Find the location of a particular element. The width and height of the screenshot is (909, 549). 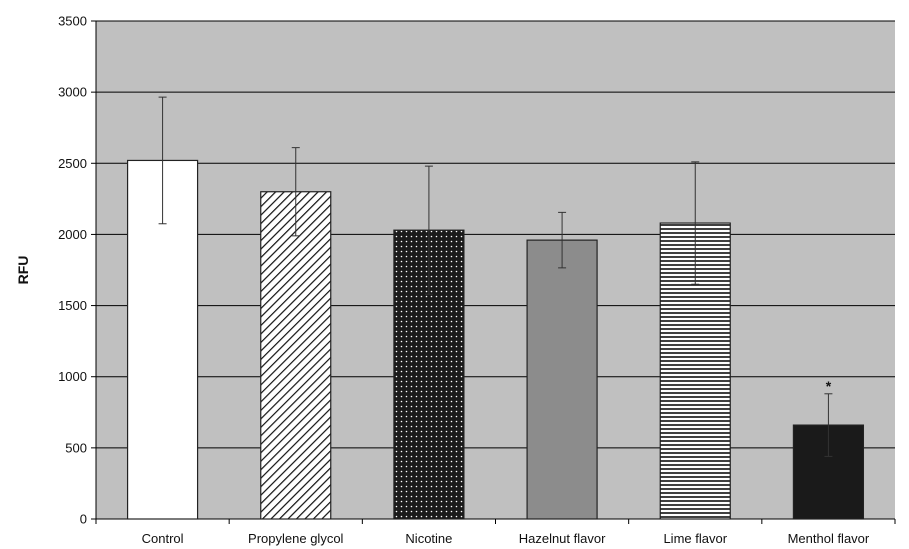

y-tick-label: 500 is located at coordinates (76, 447).